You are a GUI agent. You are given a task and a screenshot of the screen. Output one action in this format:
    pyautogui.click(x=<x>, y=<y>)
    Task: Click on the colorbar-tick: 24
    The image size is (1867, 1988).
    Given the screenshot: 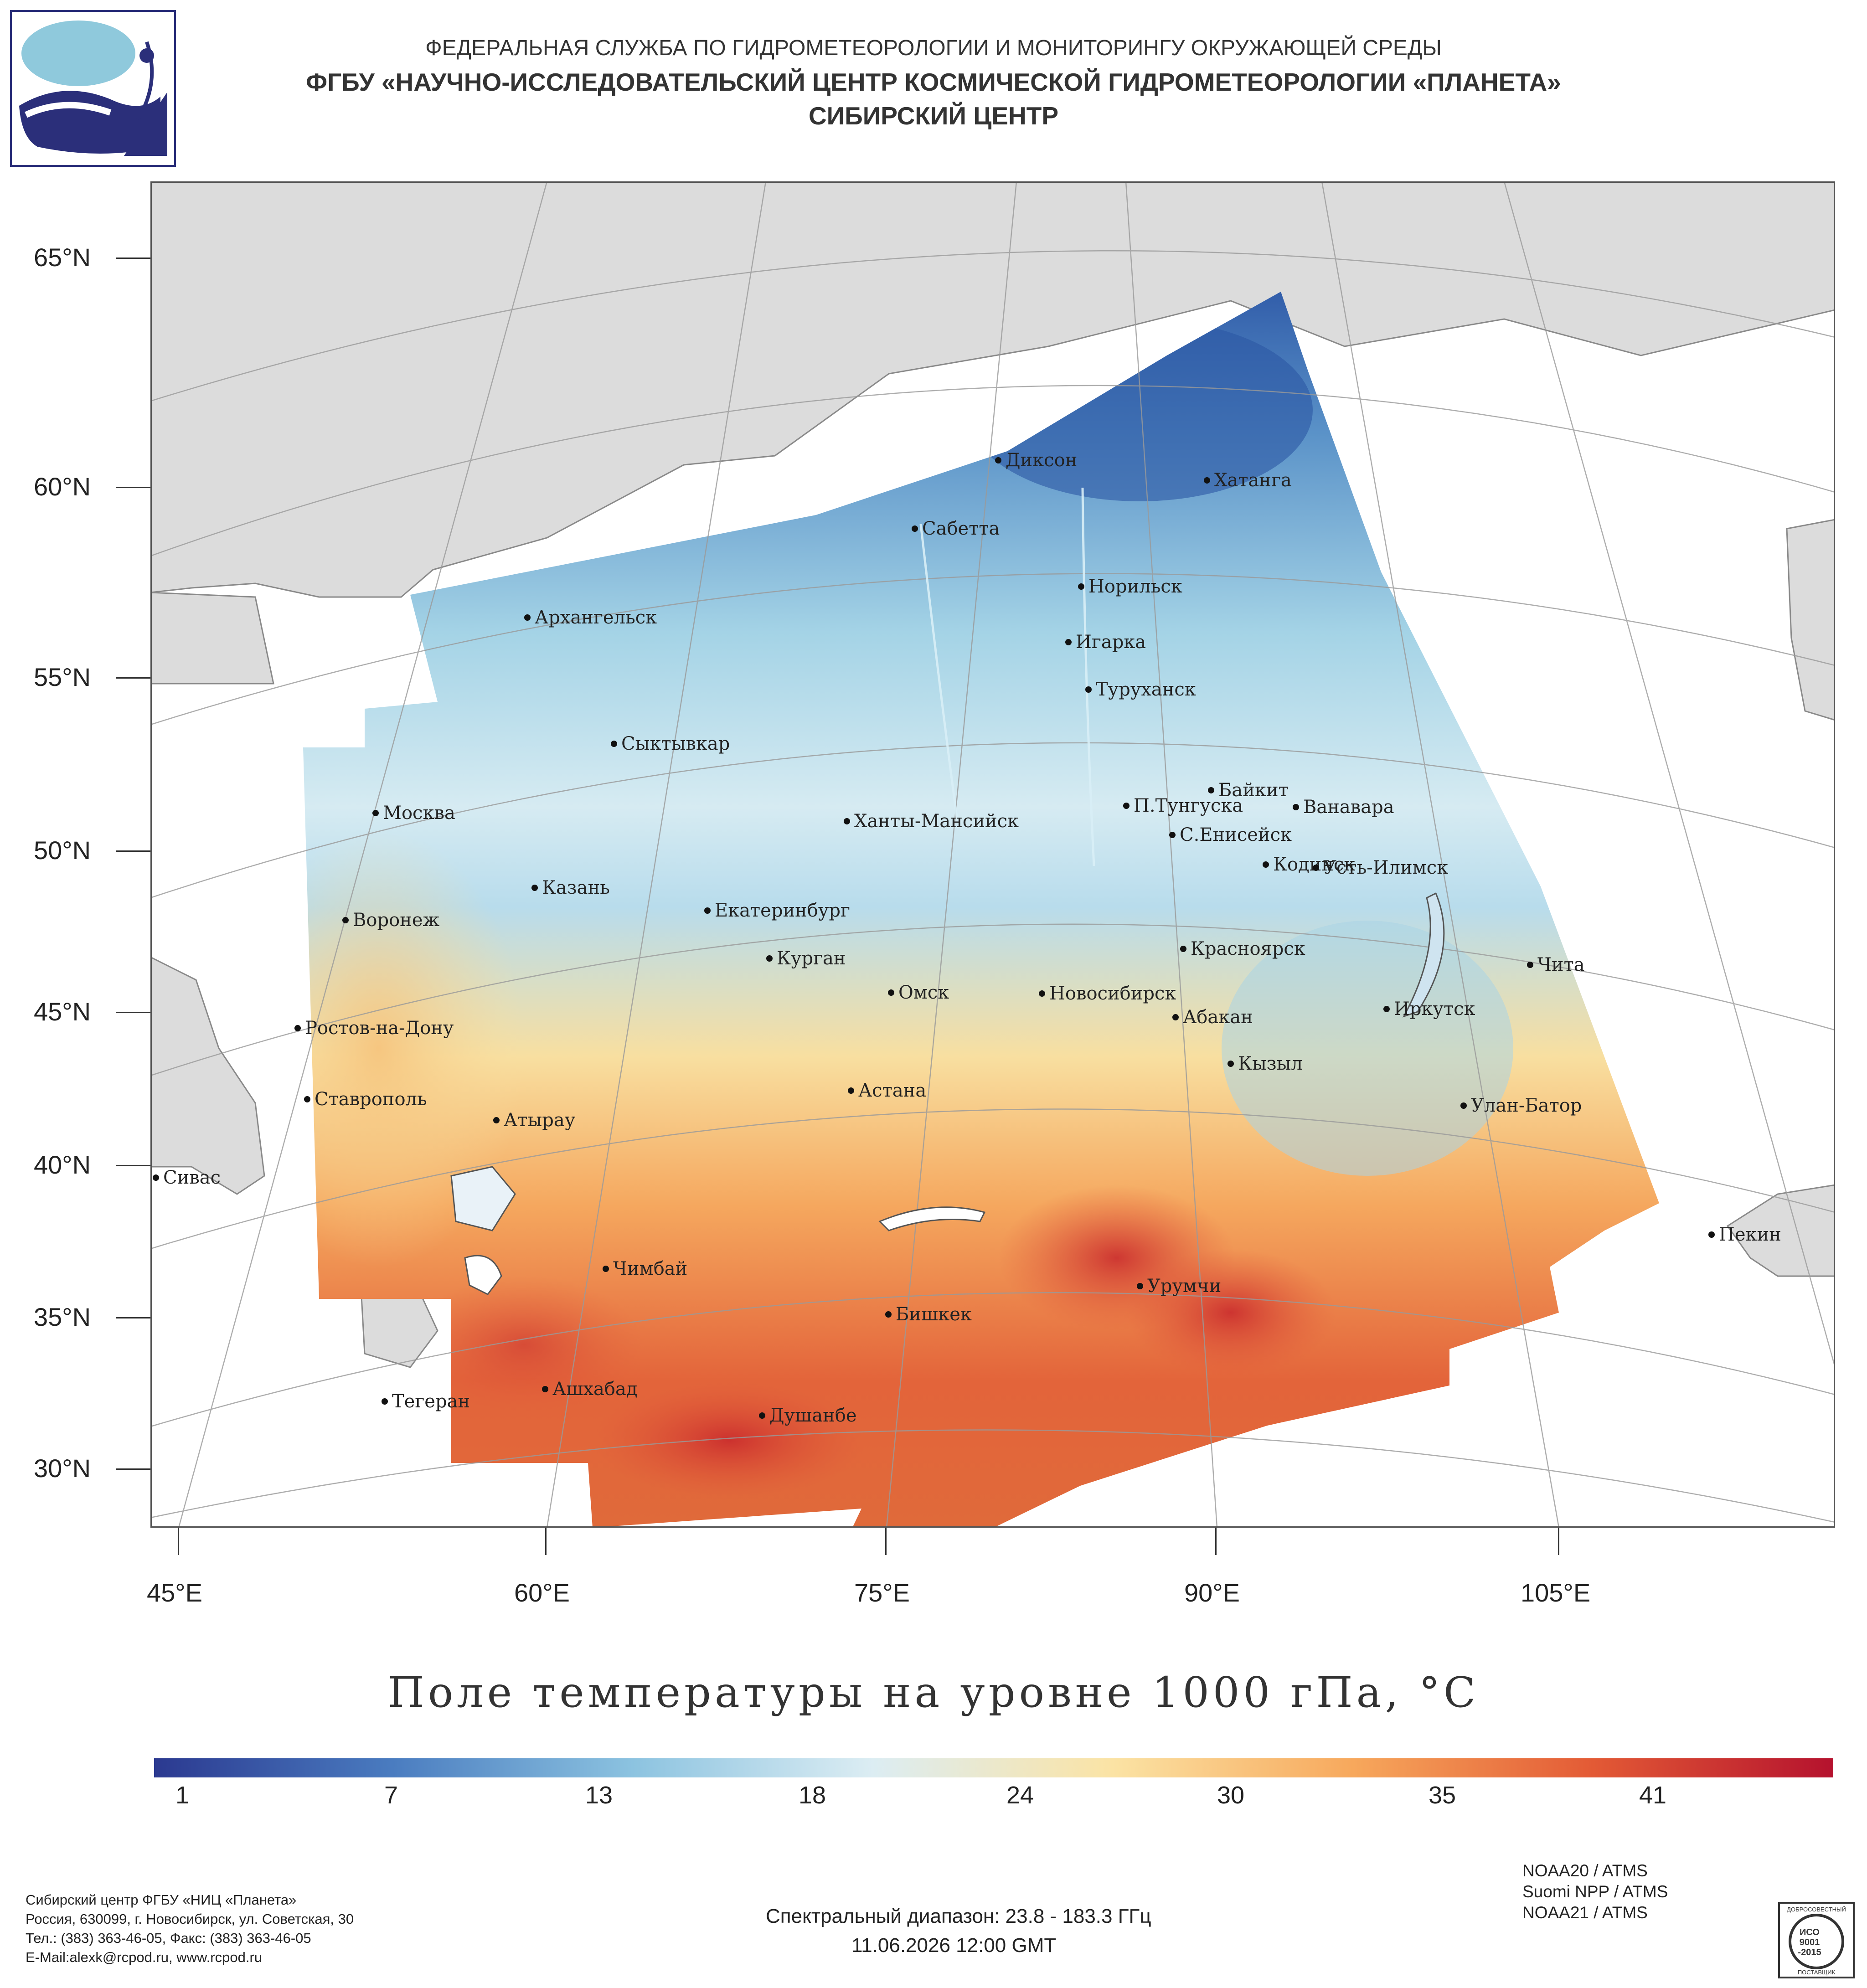 What is the action you would take?
    pyautogui.click(x=1020, y=1796)
    